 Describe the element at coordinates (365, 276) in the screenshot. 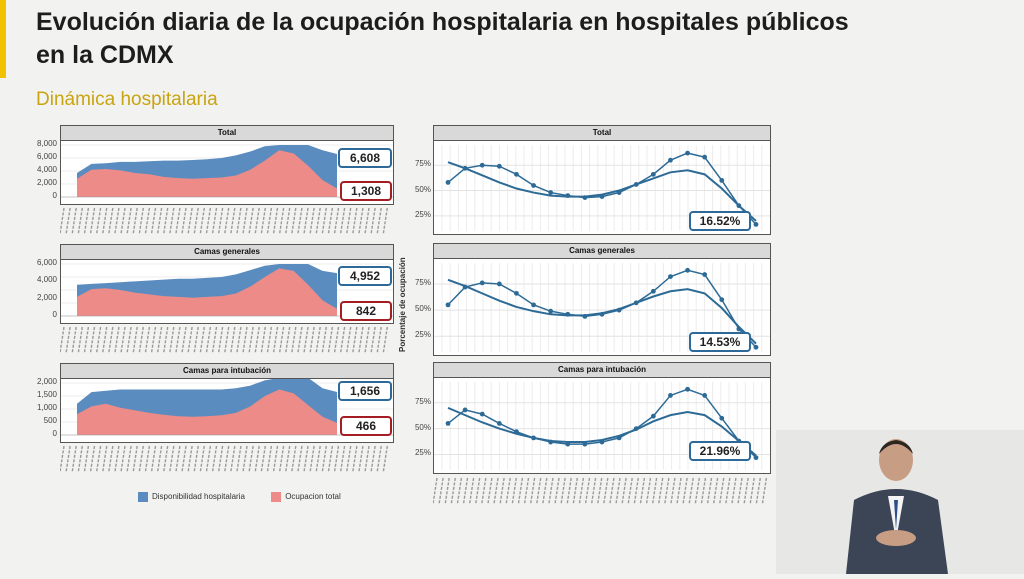

I see `availability-callout: 4,952` at that location.